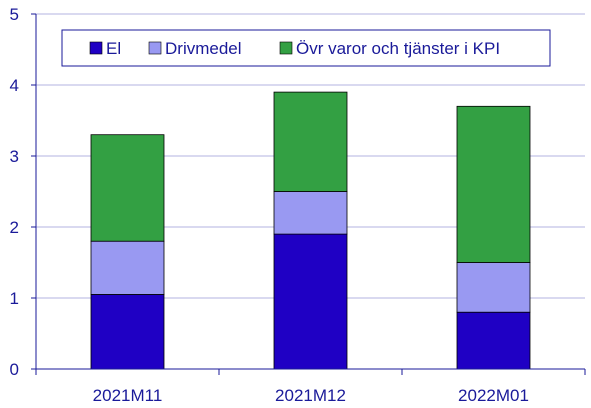  I want to click on x-tick-labels: 2021M11 2021M12 2022M01, so click(311, 395).